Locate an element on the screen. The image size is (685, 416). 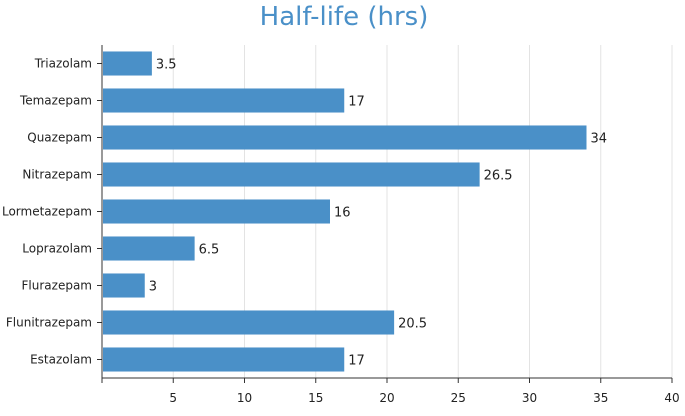
x-tick-label-3: 20 is located at coordinates (386, 398).